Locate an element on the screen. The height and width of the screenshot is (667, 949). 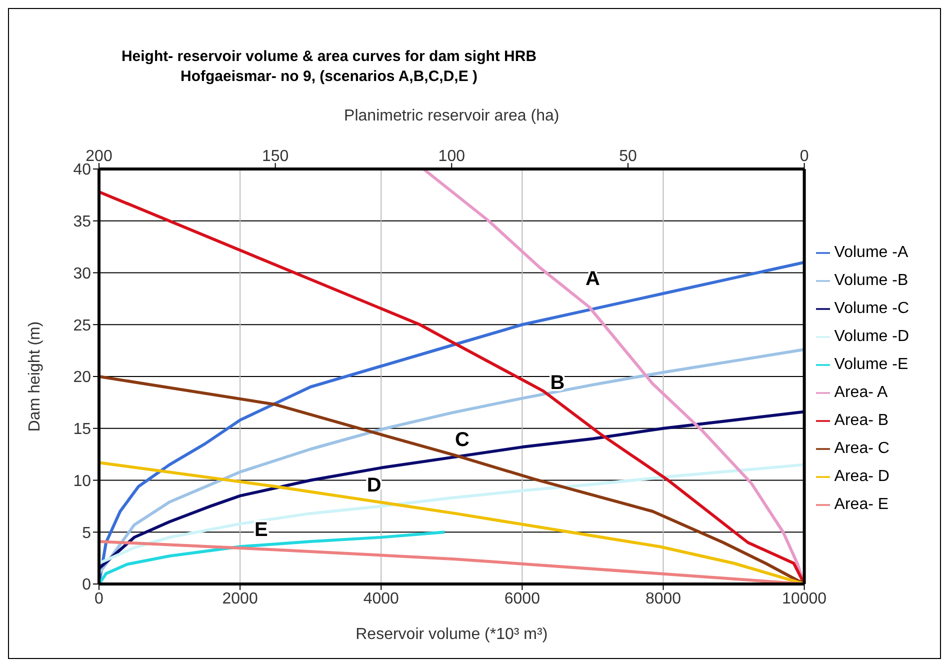
x-tick-label: 10000 is located at coordinates (804, 599).